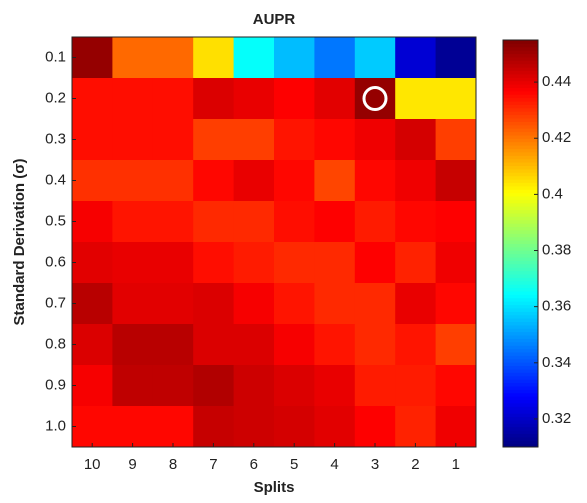 Image resolution: width=587 pixels, height=503 pixels. Describe the element at coordinates (55, 384) in the screenshot. I see `y-tick-label: 0.9` at that location.